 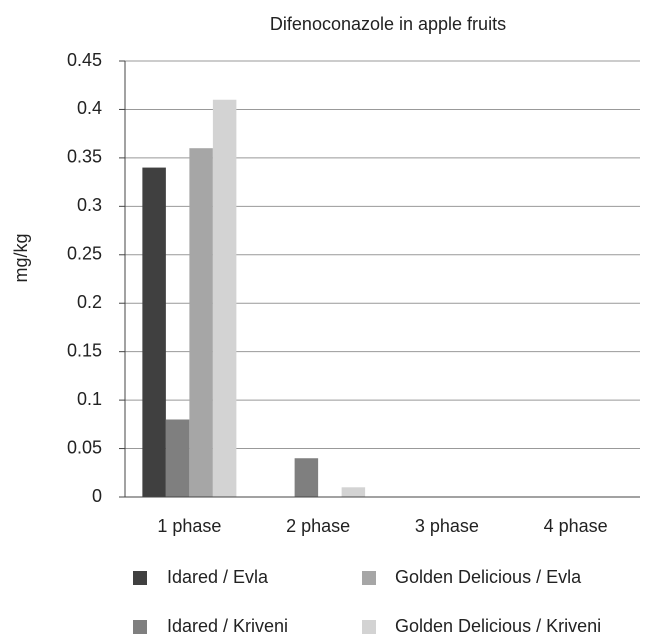 I want to click on y-tick-label: 0.2, so click(x=89, y=302).